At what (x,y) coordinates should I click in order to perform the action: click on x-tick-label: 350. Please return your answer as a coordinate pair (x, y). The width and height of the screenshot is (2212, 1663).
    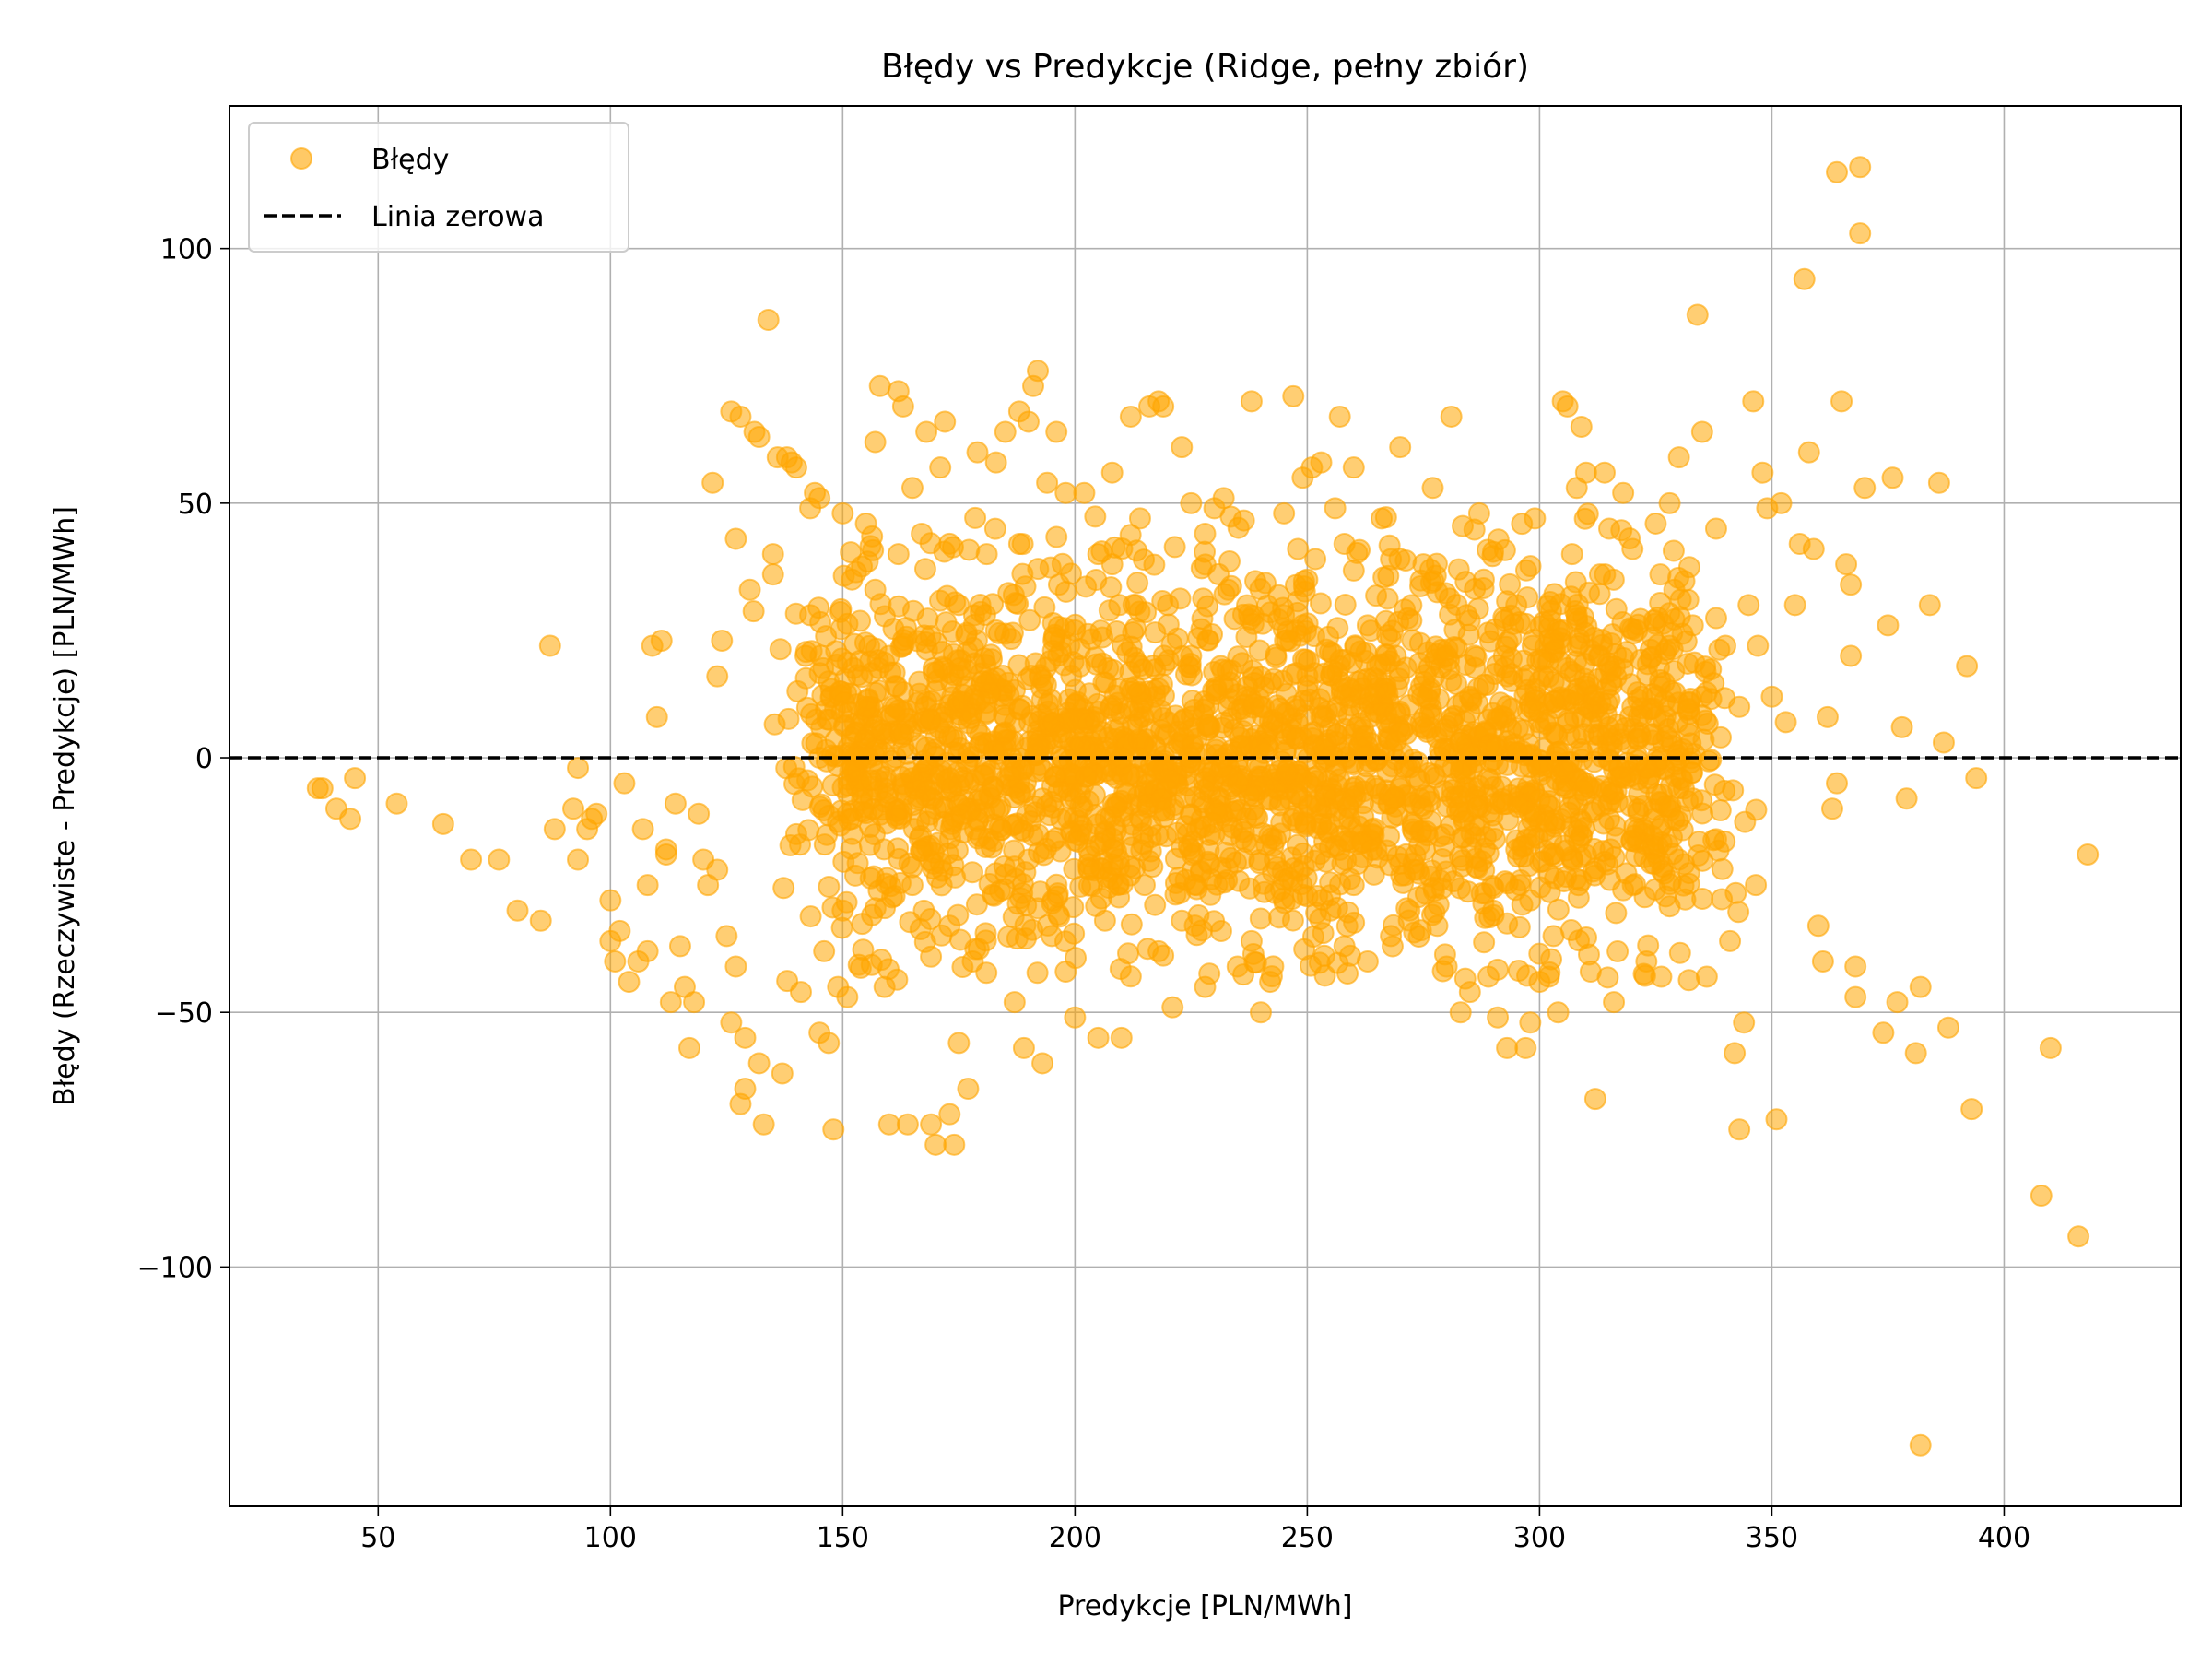
    Looking at the image, I should click on (1772, 1538).